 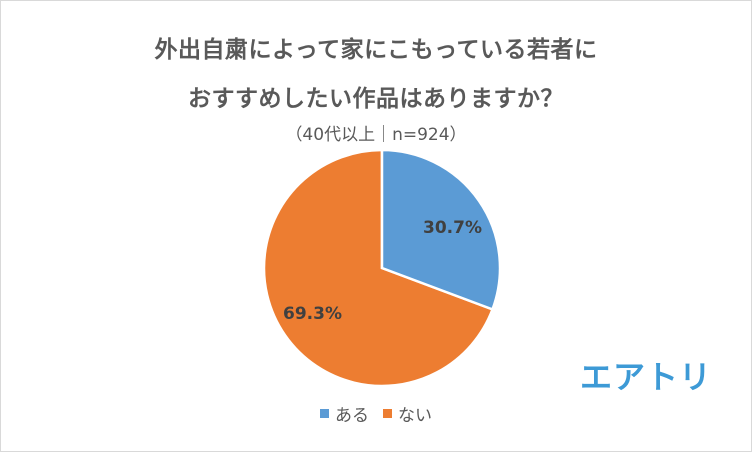 I want to click on chart-legend: ある ない, so click(x=376, y=413).